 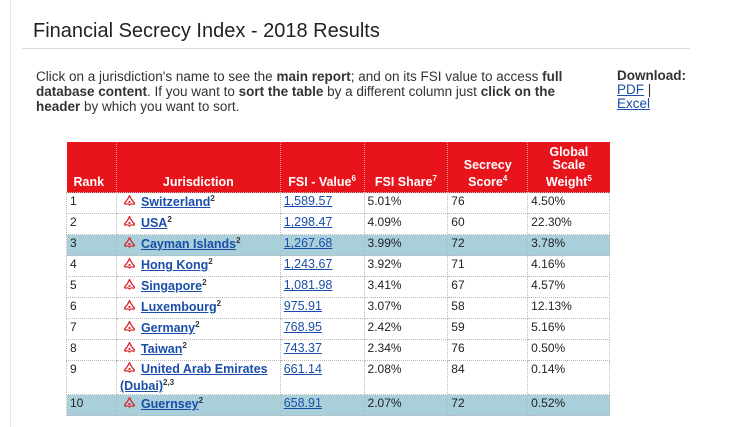 What do you see at coordinates (198, 224) in the screenshot?
I see `cell-jurisdiction: USA2` at bounding box center [198, 224].